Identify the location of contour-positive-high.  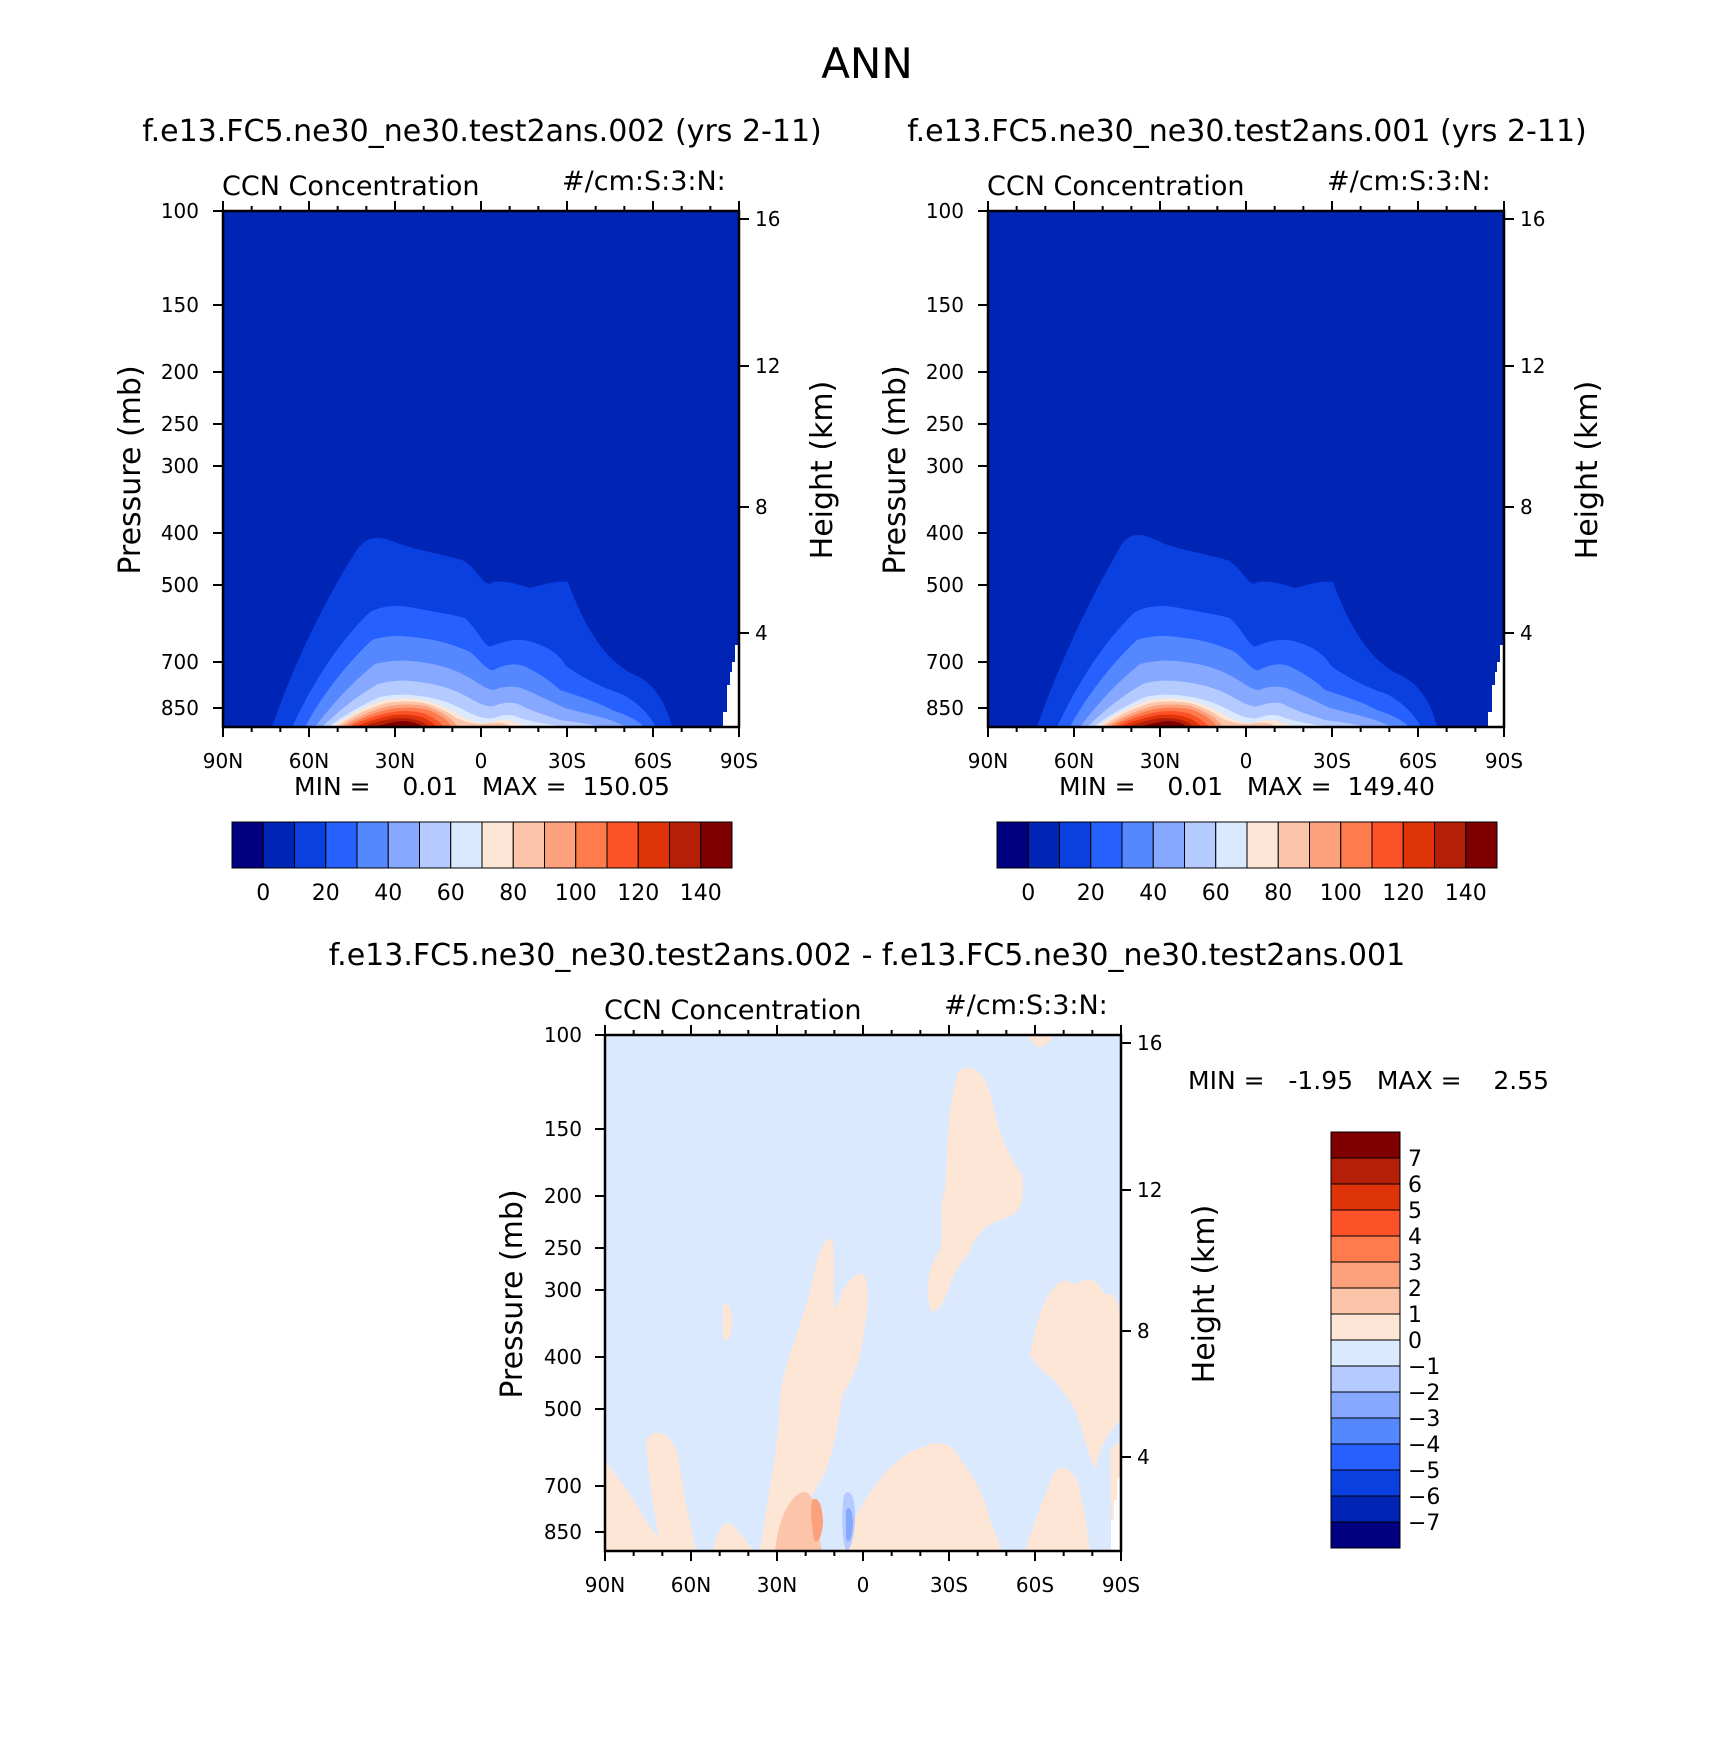
(817, 1520).